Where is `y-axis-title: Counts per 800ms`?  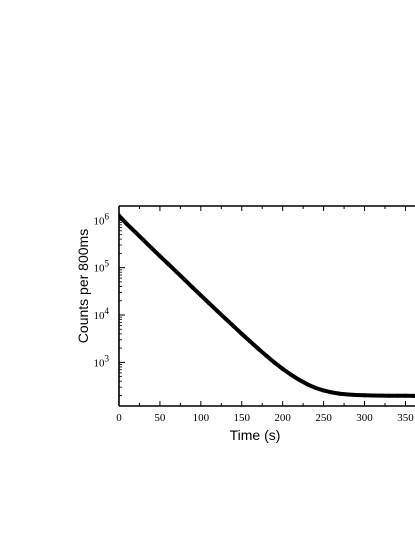
y-axis-title: Counts per 800ms is located at coordinates (83, 286).